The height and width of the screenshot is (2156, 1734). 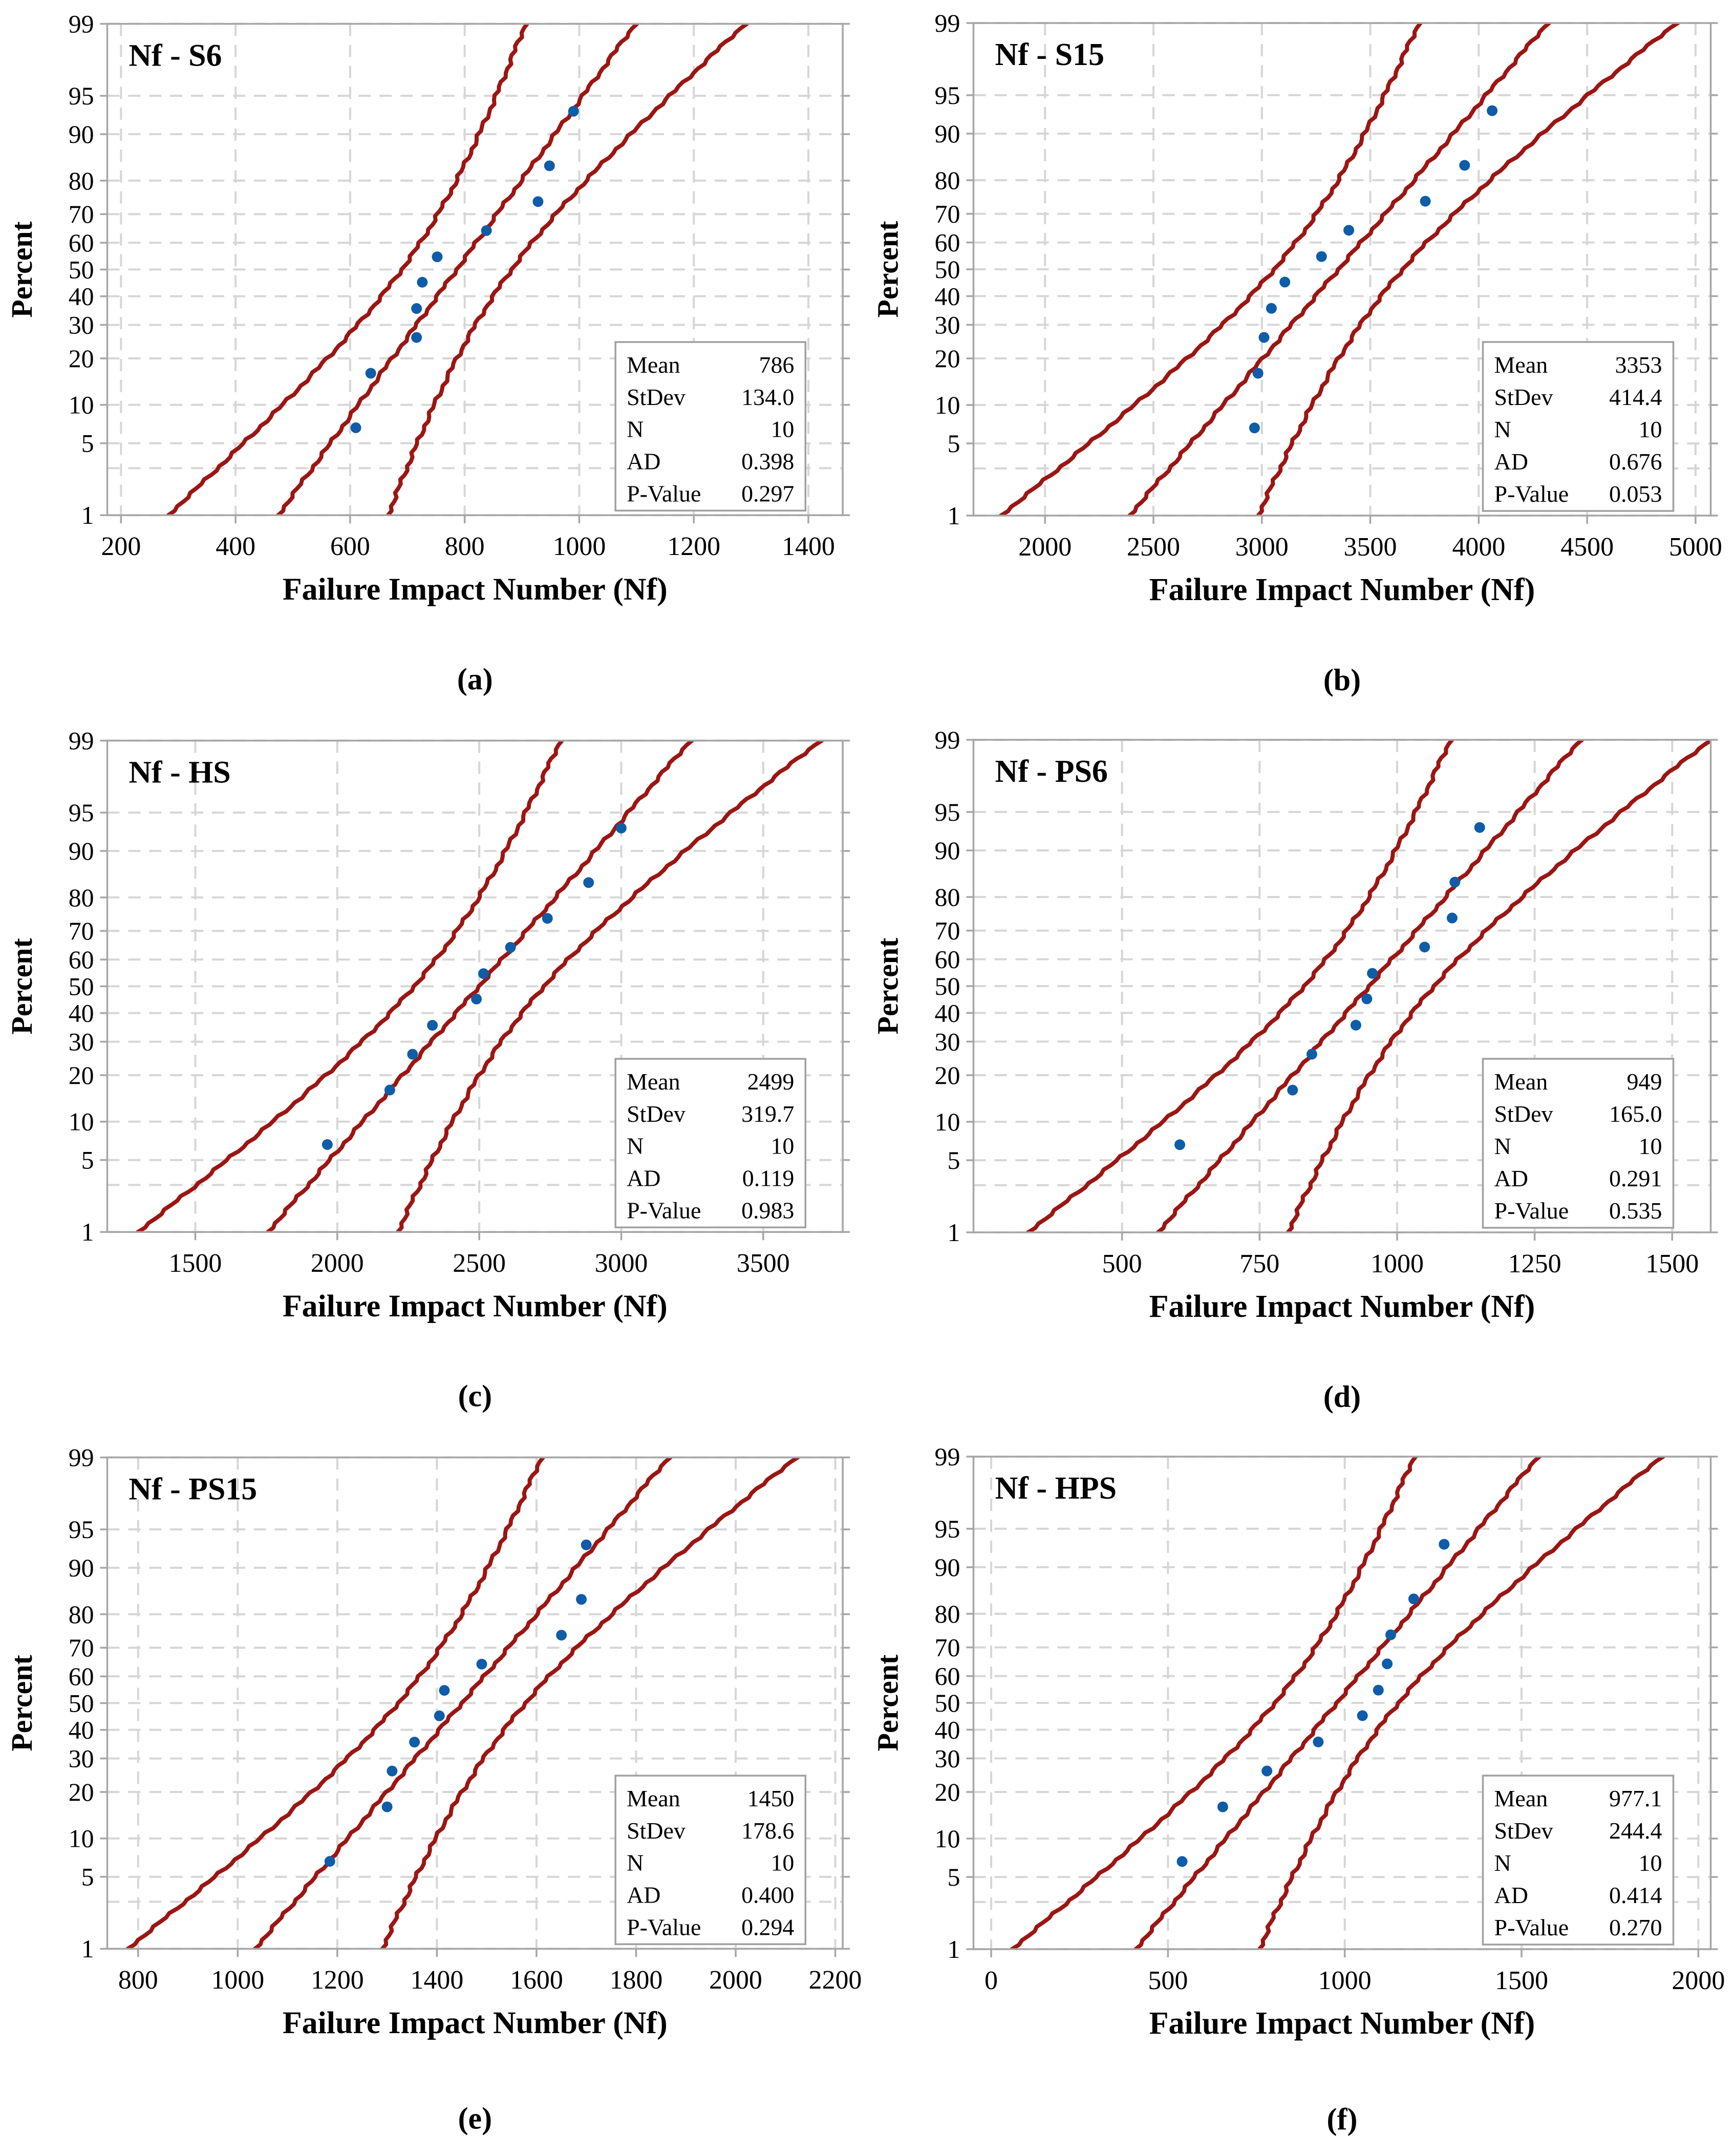 I want to click on x-tick-label: 3500, so click(x=1370, y=547).